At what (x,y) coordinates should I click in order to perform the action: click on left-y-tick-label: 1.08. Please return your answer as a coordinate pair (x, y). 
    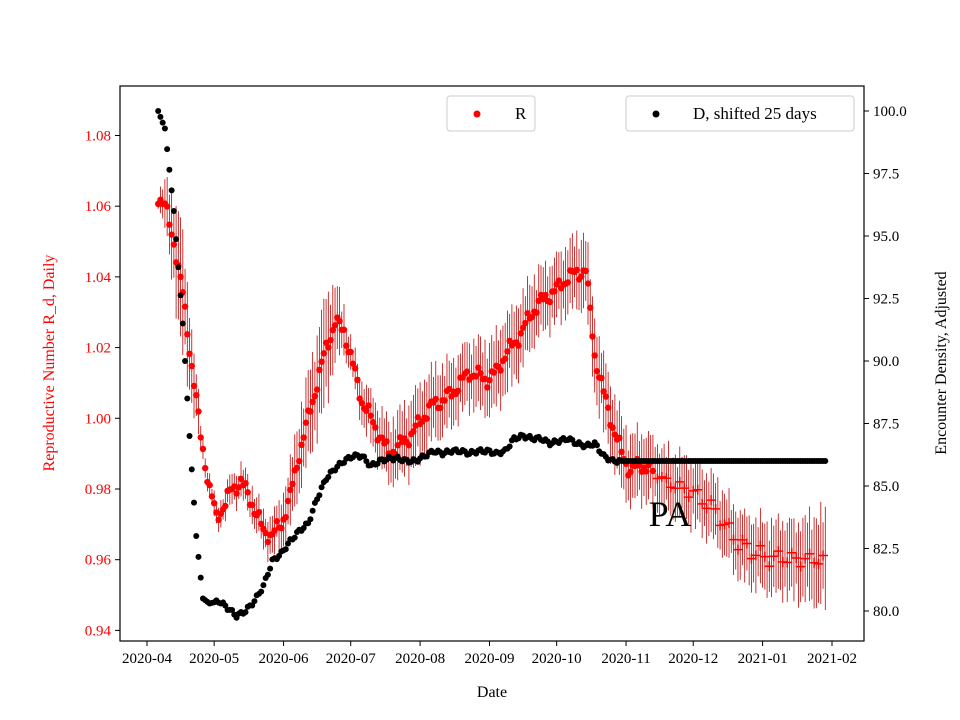
    Looking at the image, I should click on (98, 136).